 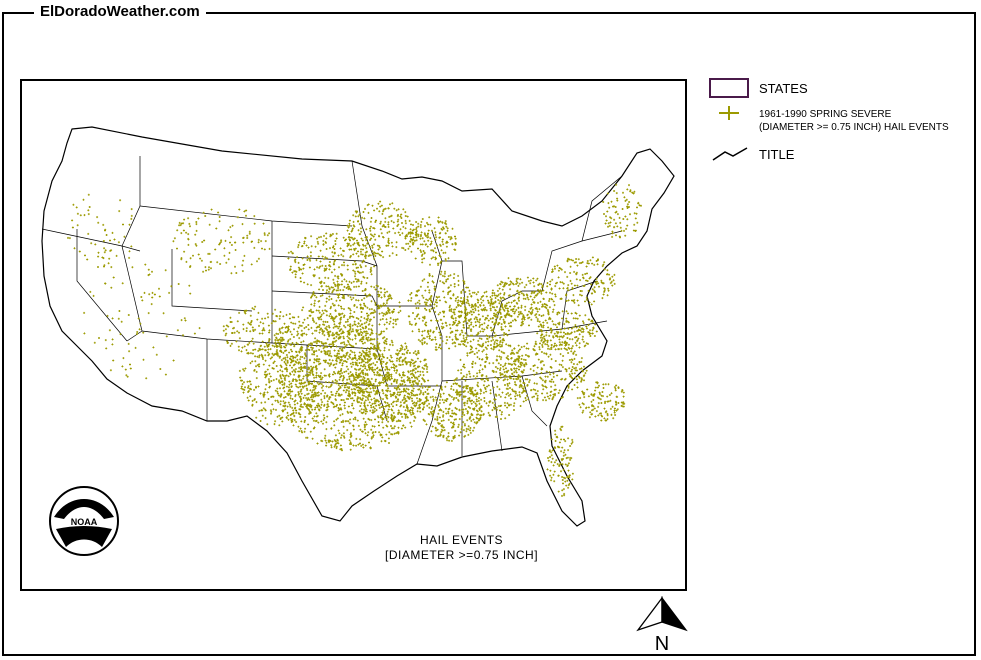 I want to click on noaa-logo: NOAA, so click(x=84, y=521).